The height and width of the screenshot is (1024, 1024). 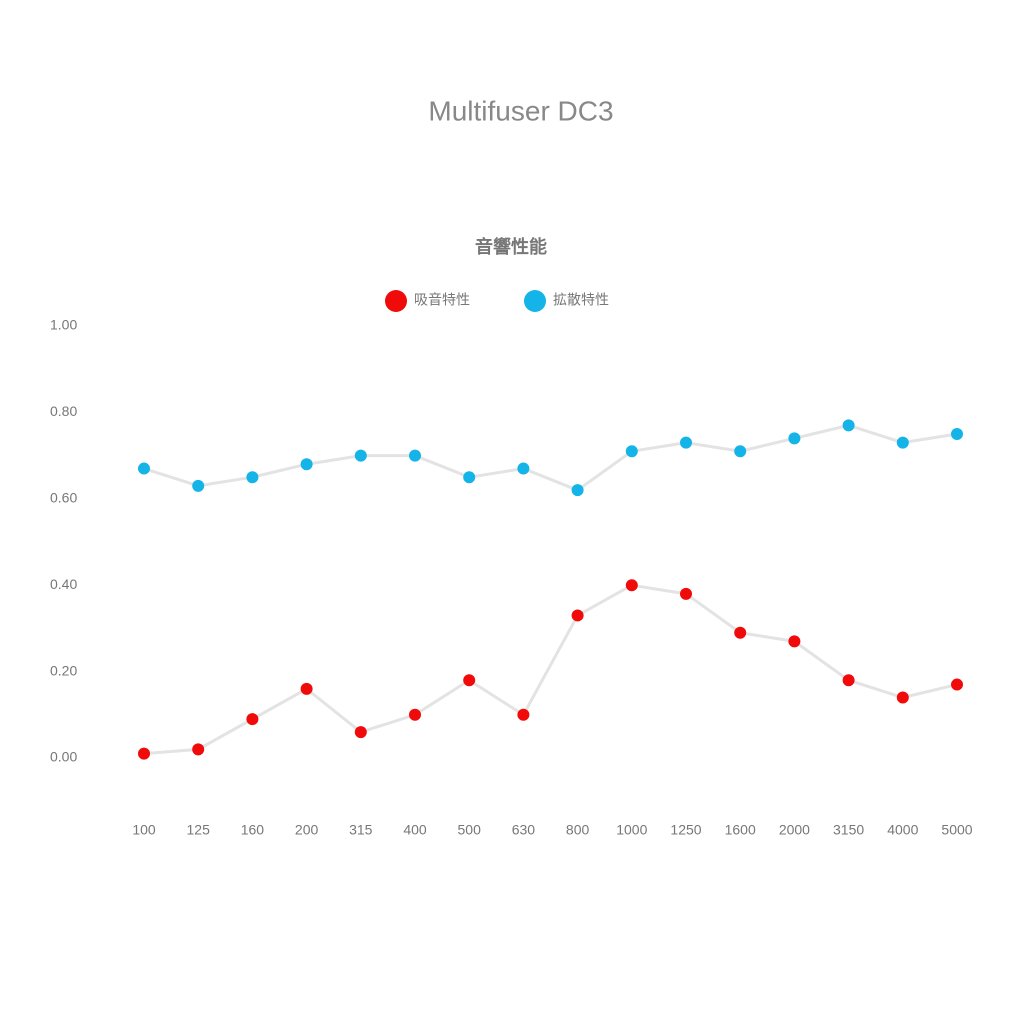 I want to click on x-tick-label: 2000, so click(x=794, y=830).